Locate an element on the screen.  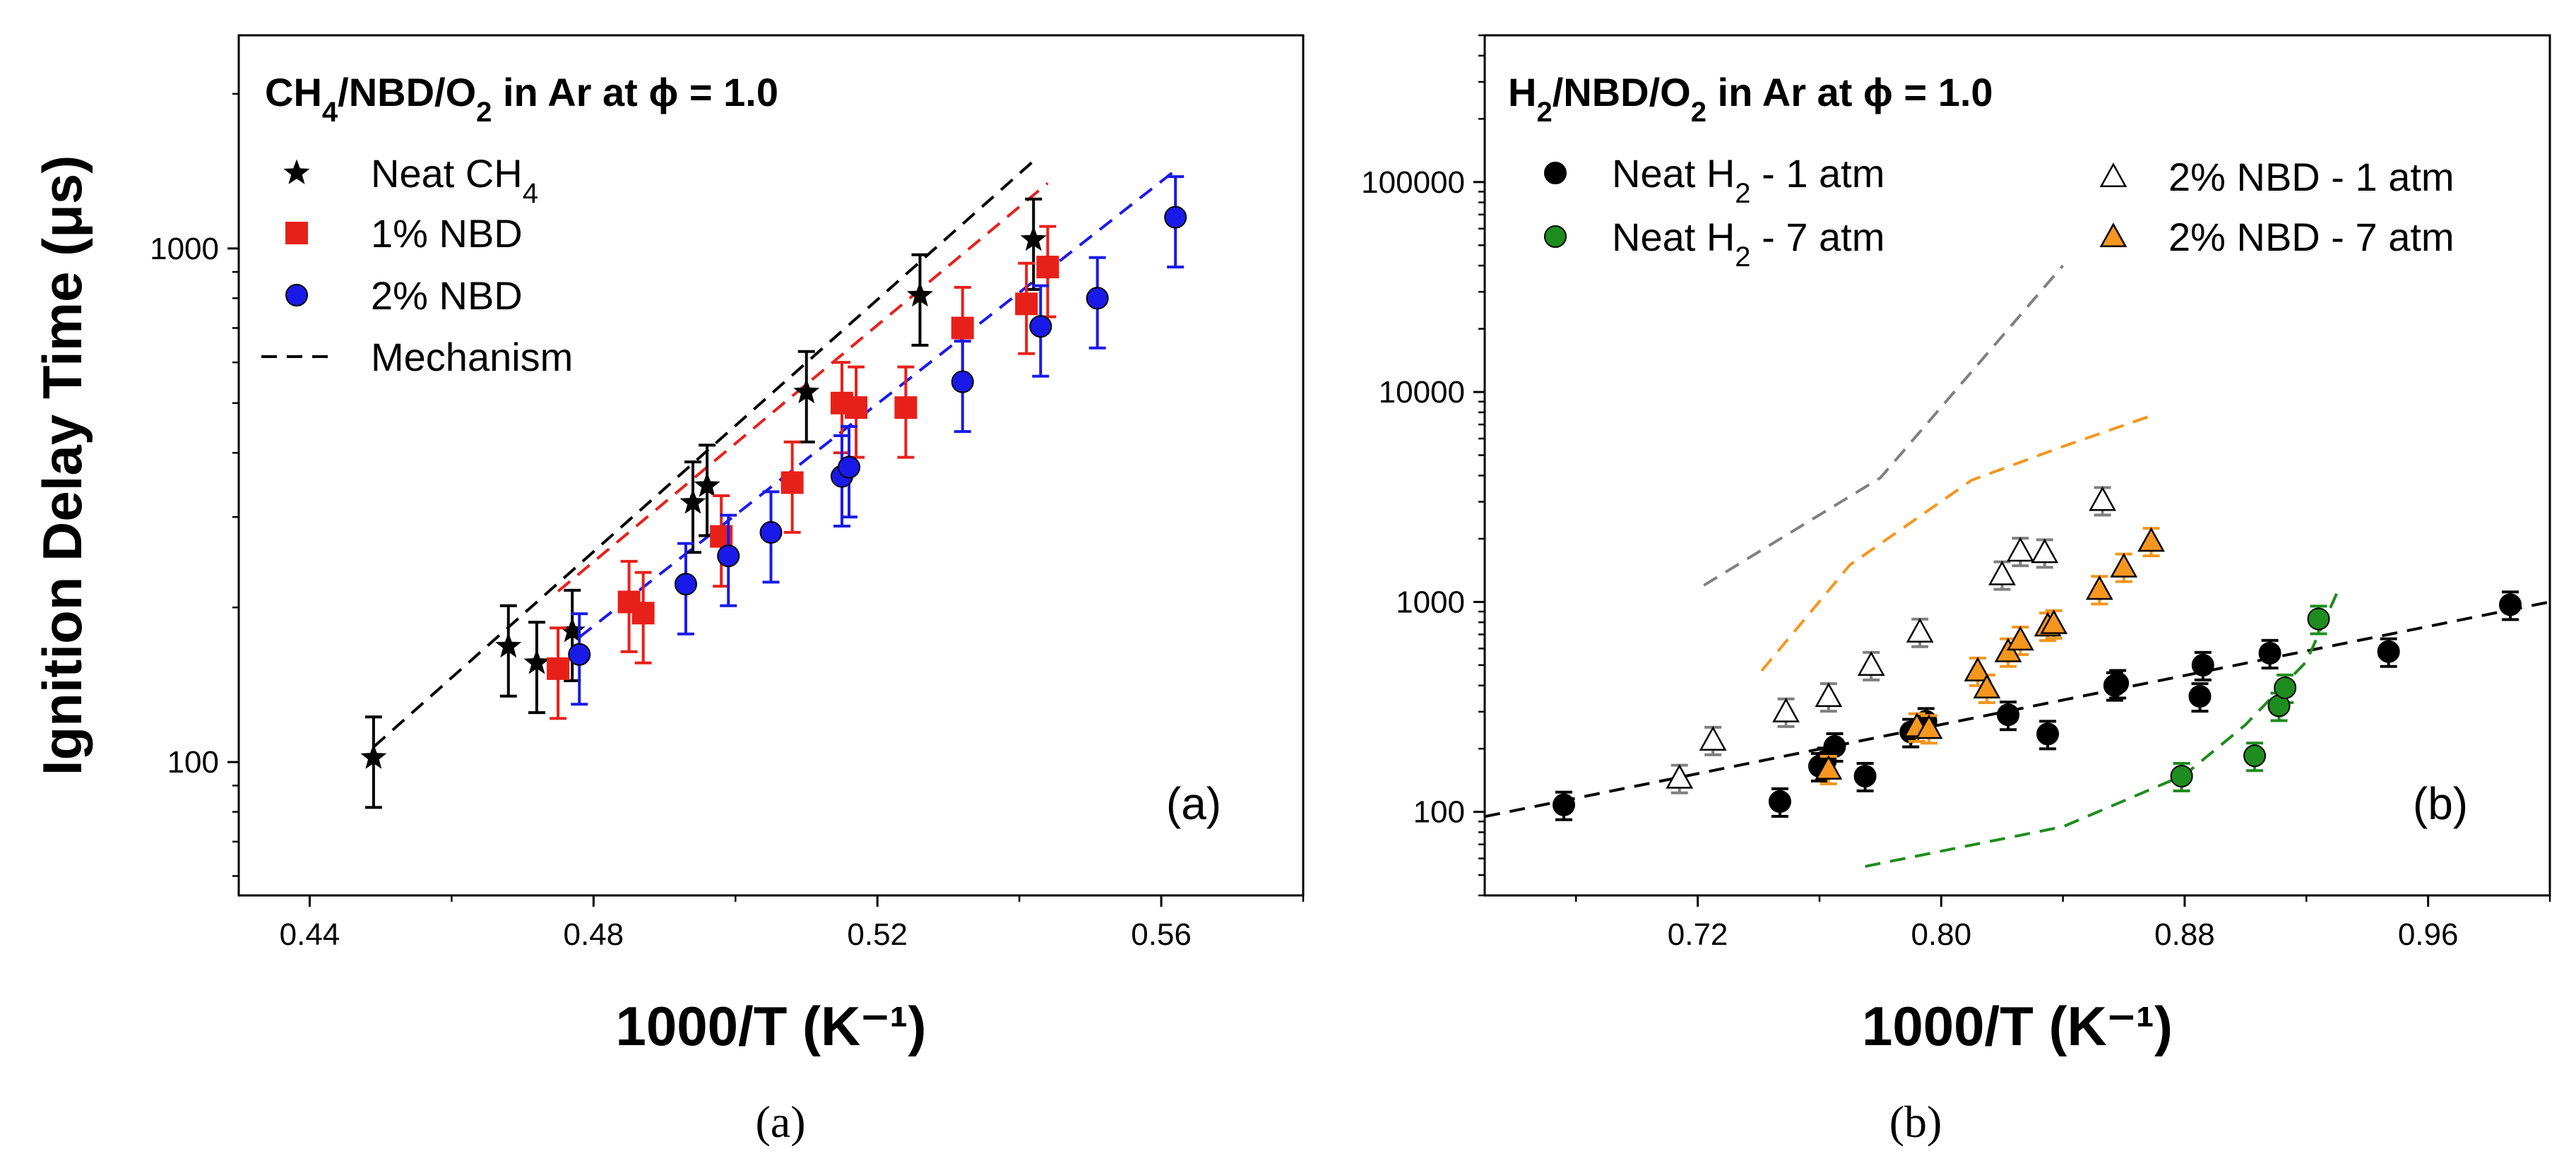
x-tick-label: 0.88 is located at coordinates (2184, 934).